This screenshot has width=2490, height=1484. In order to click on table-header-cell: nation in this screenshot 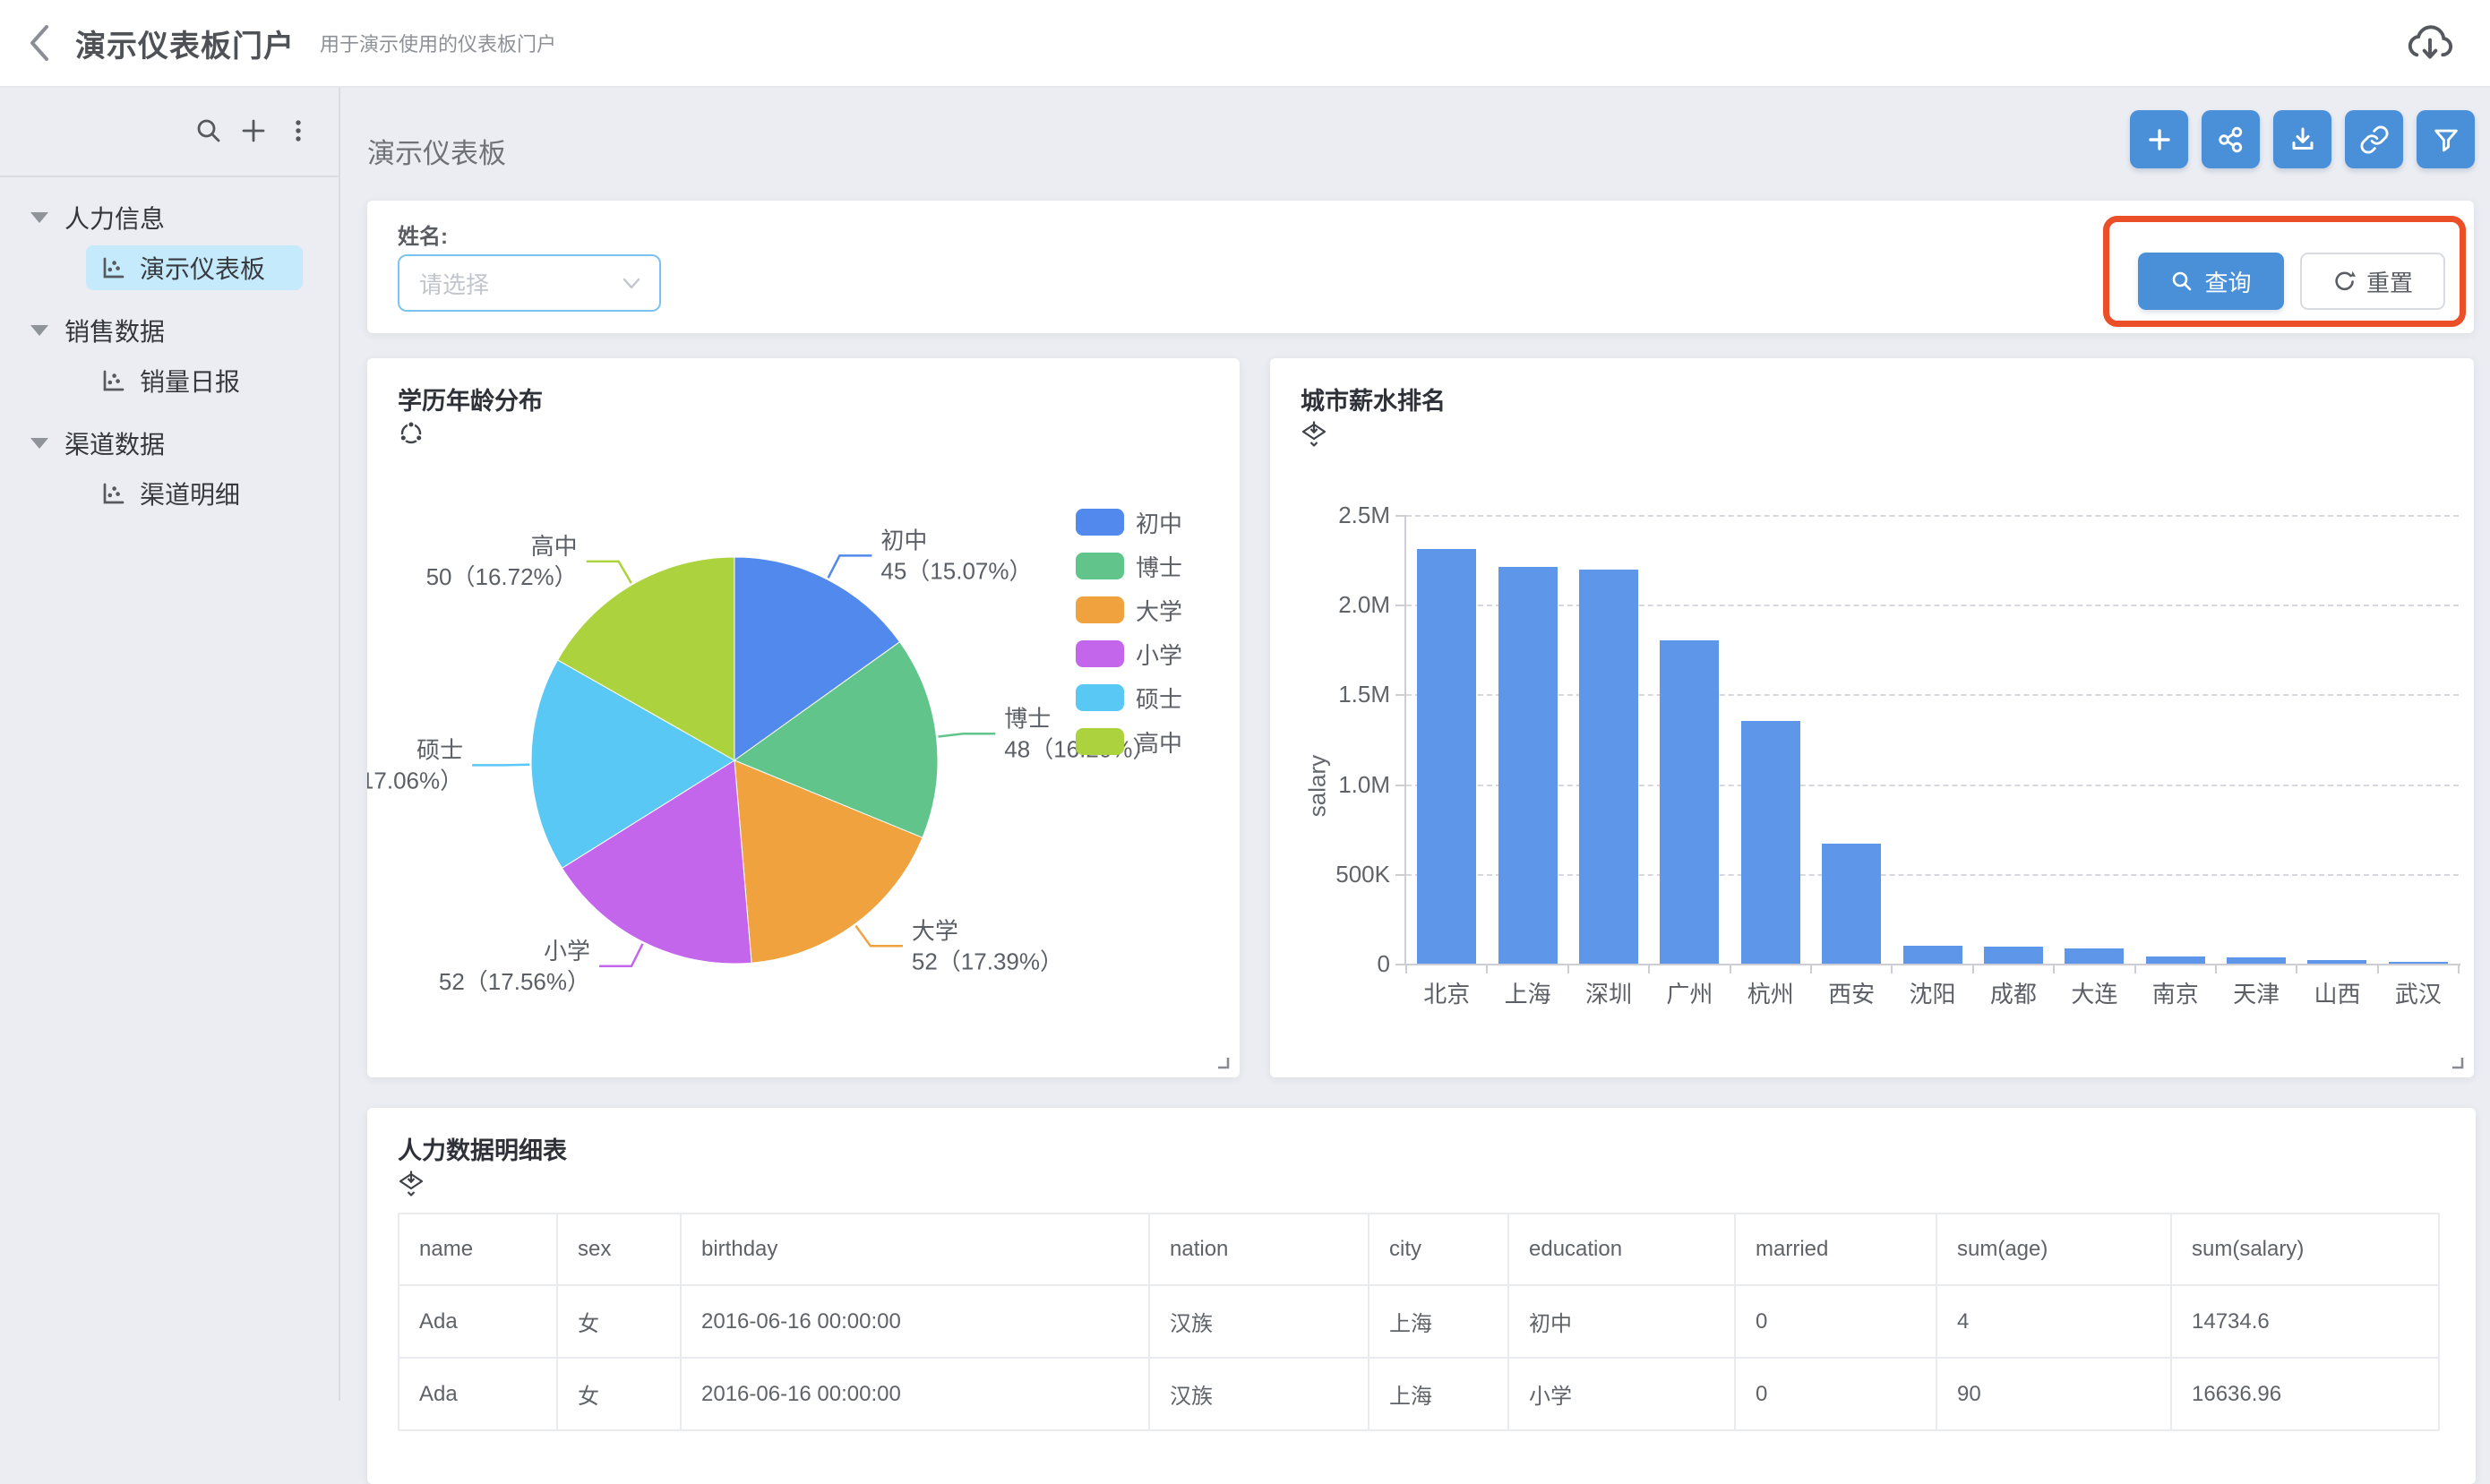, I will do `click(1259, 1249)`.